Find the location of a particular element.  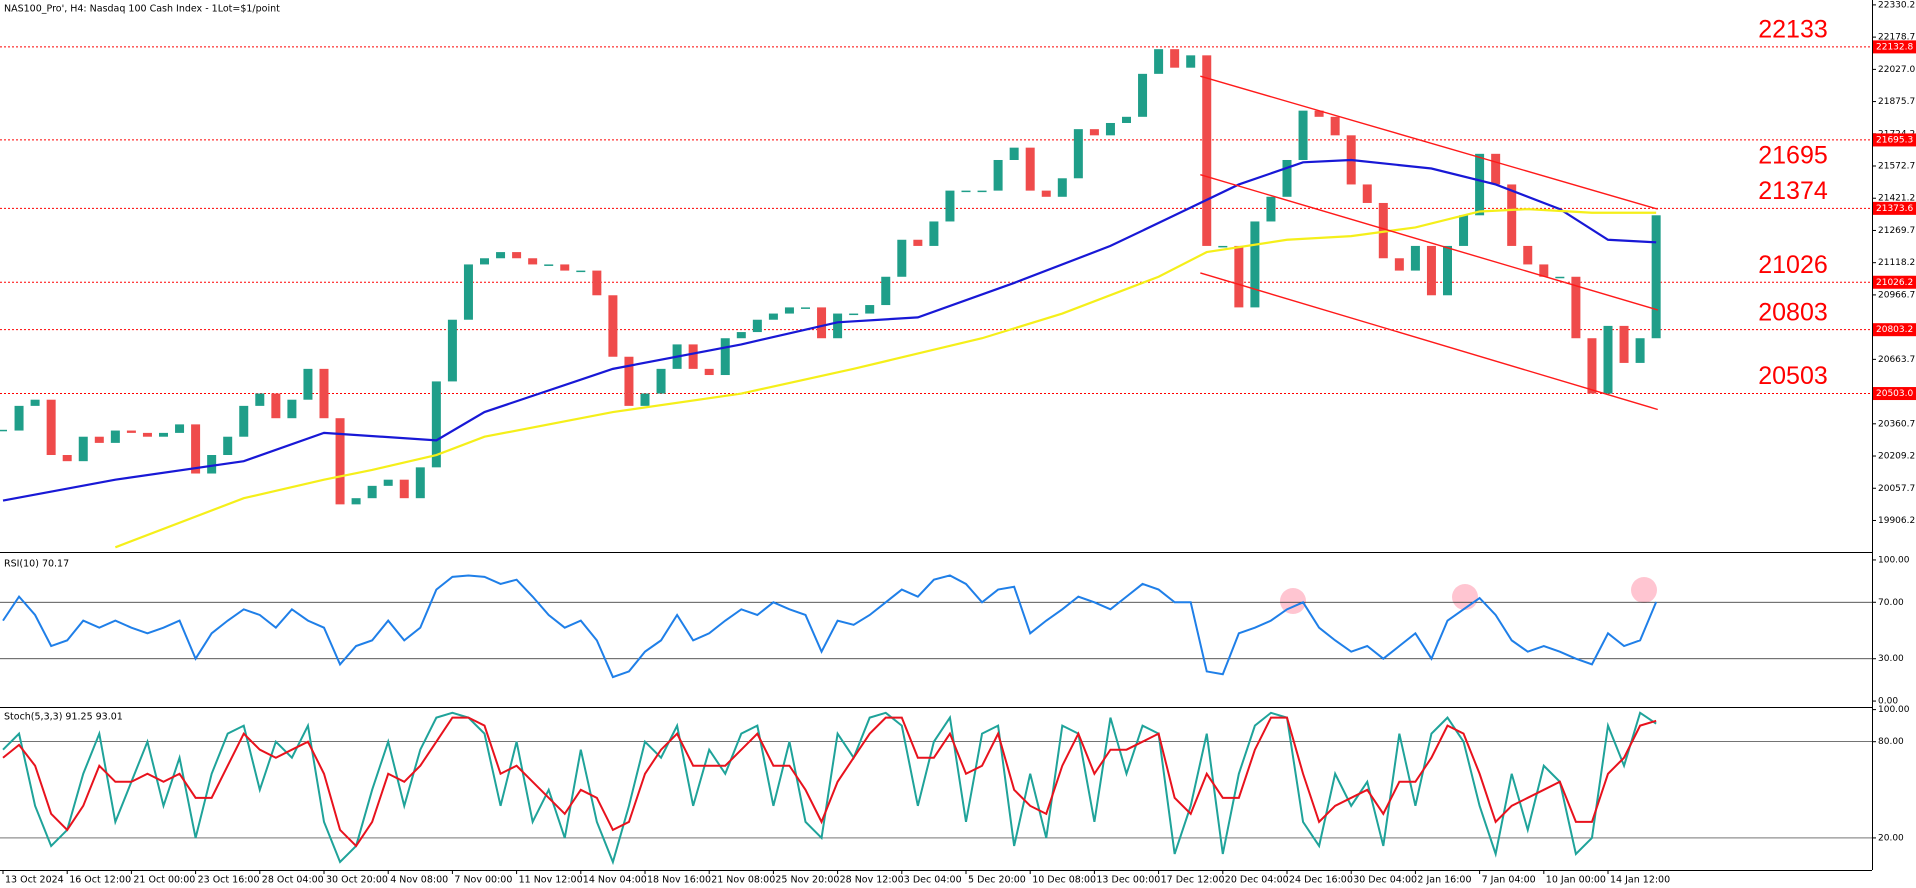

x-tick-label: 24 Dec 16:00 is located at coordinates (1321, 880).